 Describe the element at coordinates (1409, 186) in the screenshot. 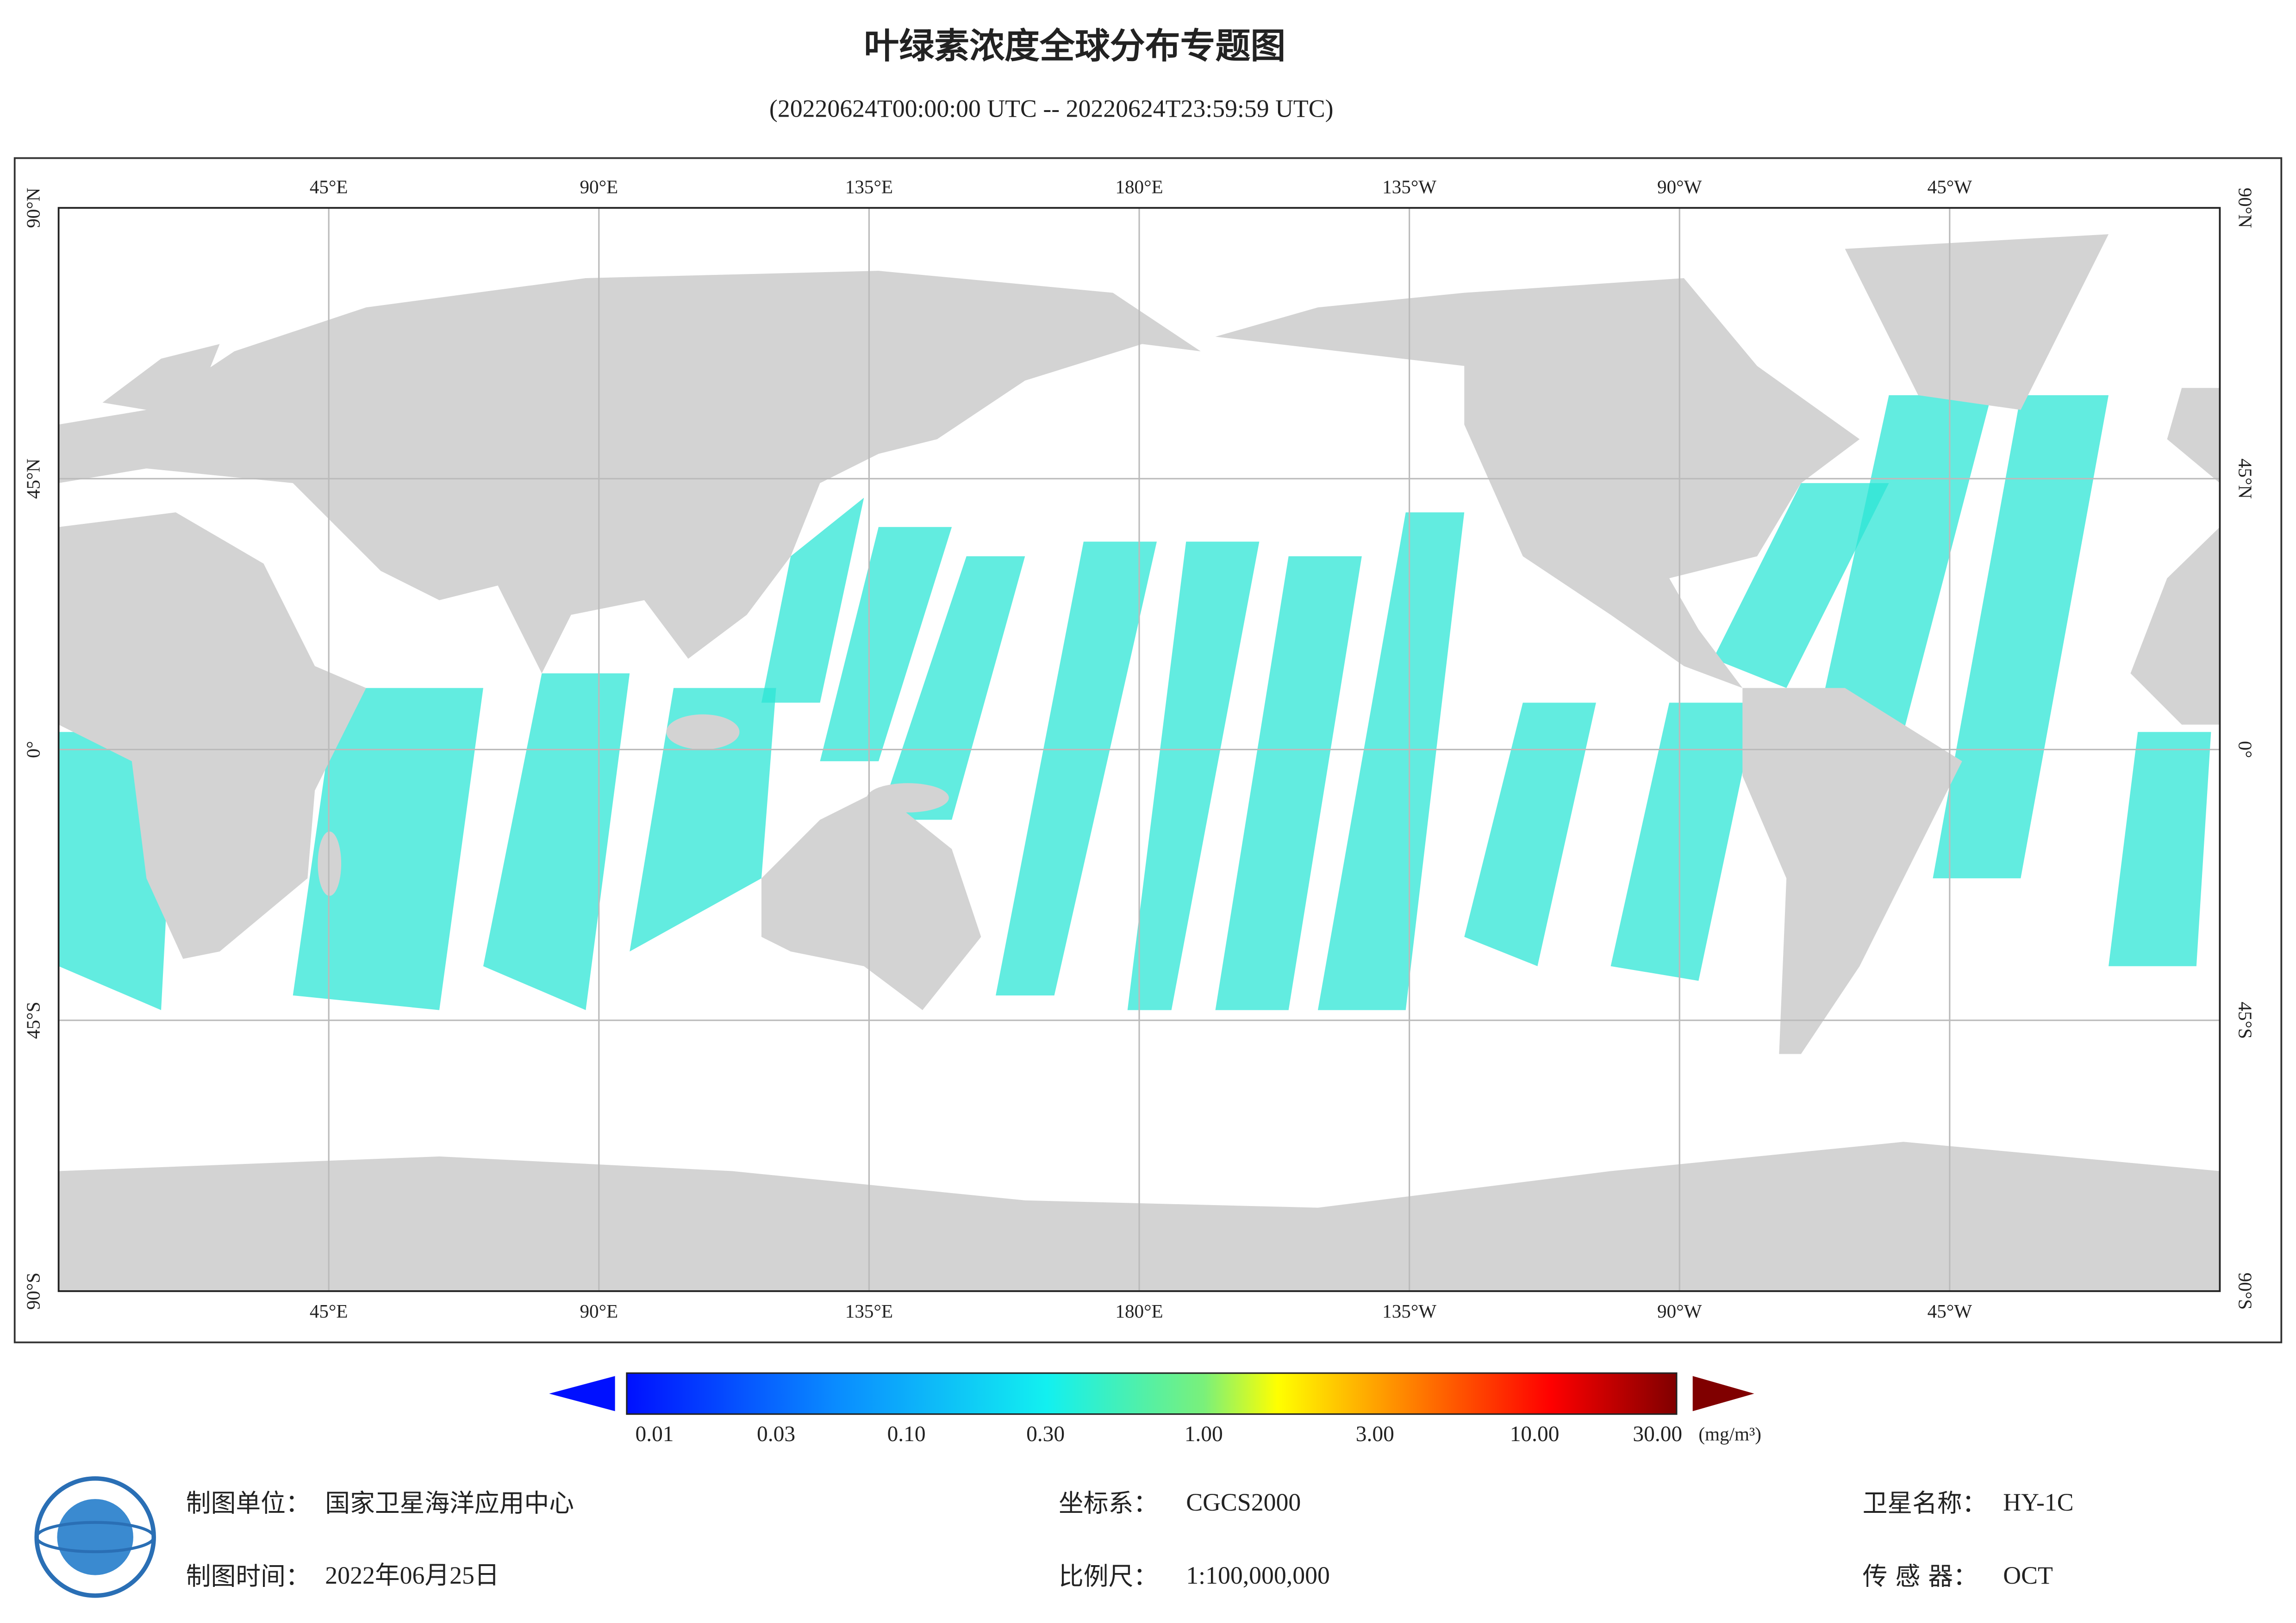

I see `lon-label-top: 135°W` at that location.